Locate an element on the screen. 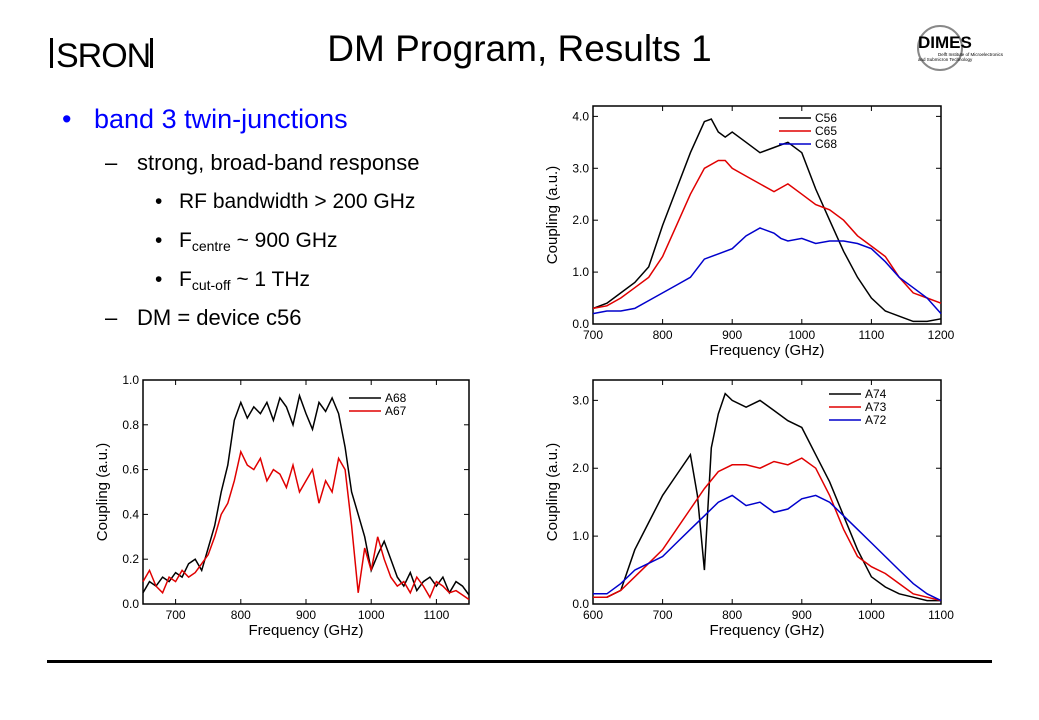 Image resolution: width=1039 pixels, height=720 pixels. subscript-cutoff: cut-off is located at coordinates (211, 285).